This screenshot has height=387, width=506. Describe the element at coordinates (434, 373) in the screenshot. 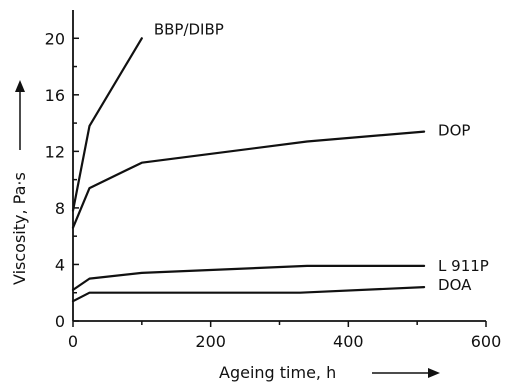

I see `x-axis-arrowhead` at that location.